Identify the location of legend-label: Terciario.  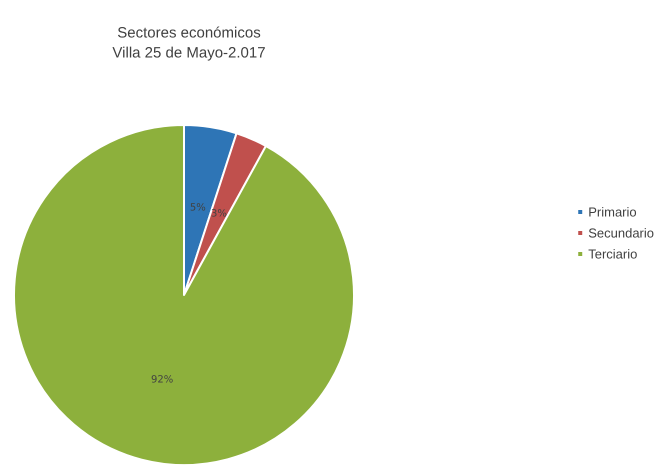
(613, 254).